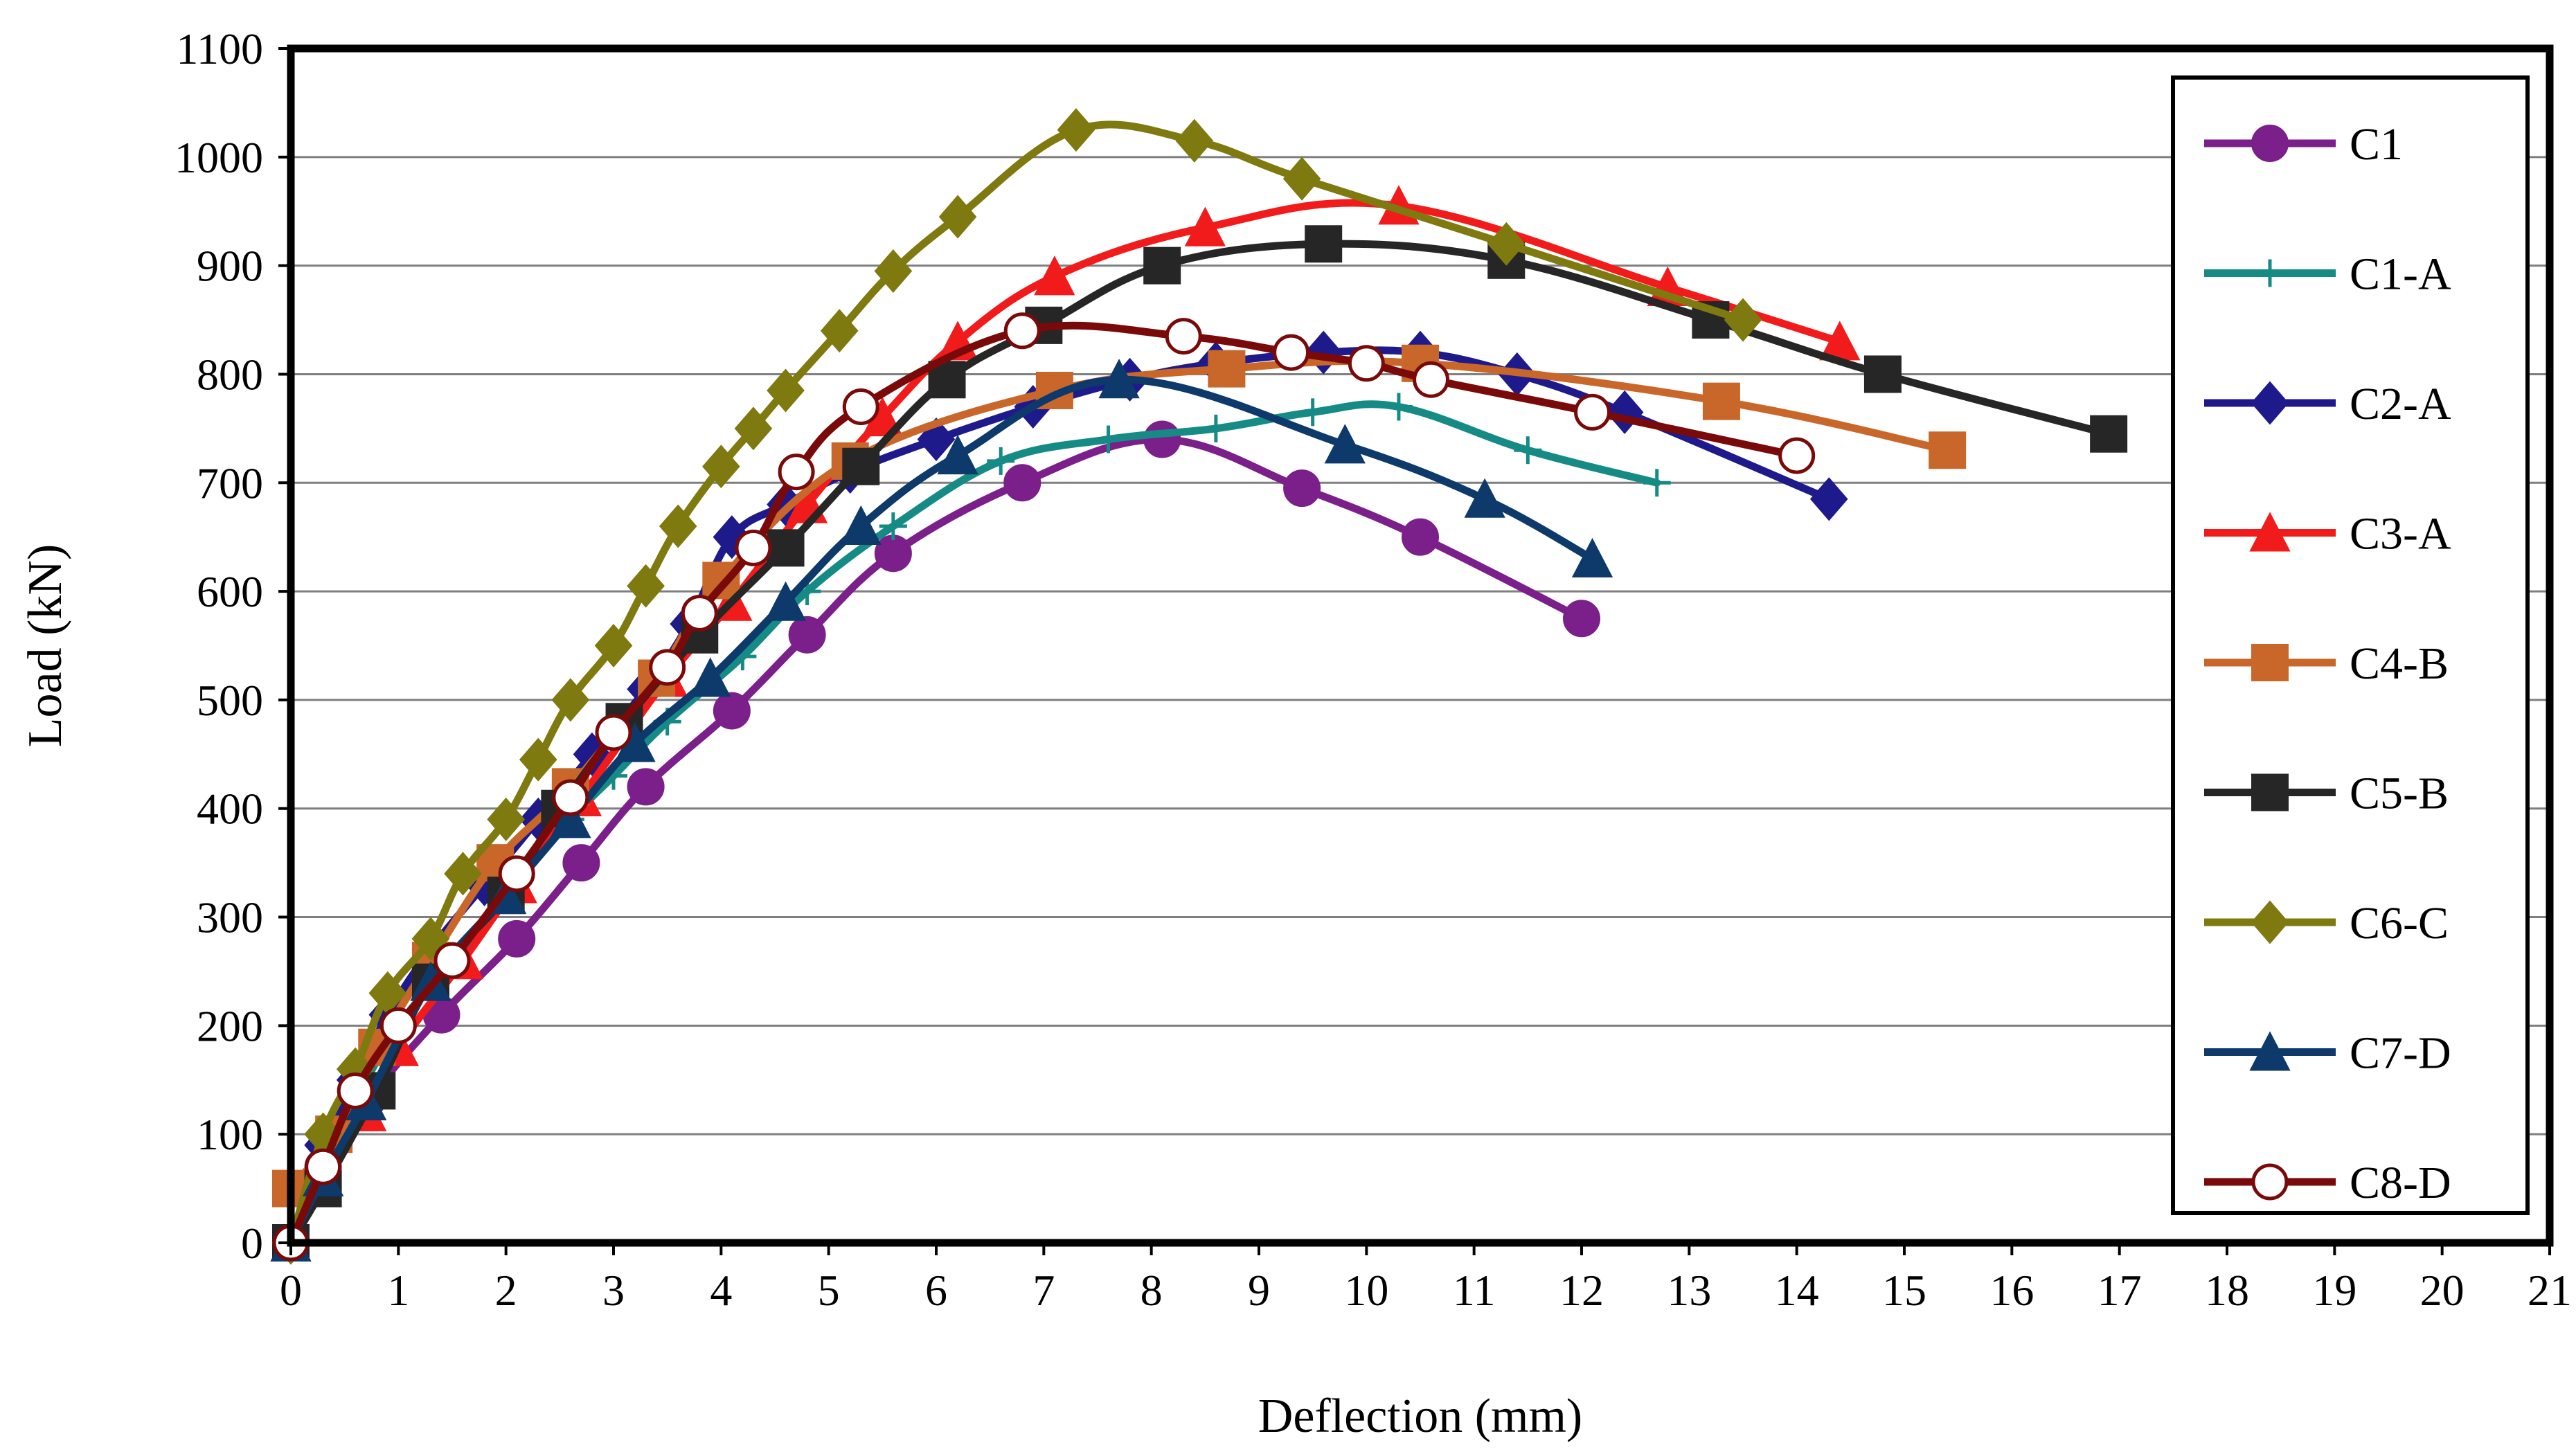 The height and width of the screenshot is (1454, 2576). What do you see at coordinates (230, 483) in the screenshot?
I see `y-tick-label-700: 700` at bounding box center [230, 483].